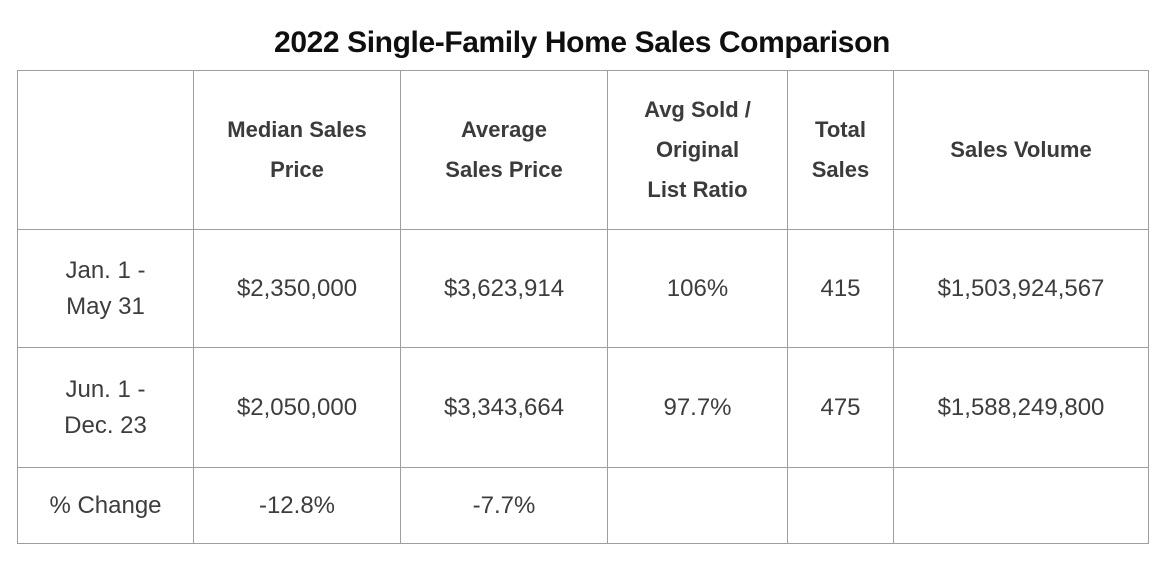 The image size is (1164, 570). Describe the element at coordinates (105, 505) in the screenshot. I see `row-label-percent-change: % Change` at that location.